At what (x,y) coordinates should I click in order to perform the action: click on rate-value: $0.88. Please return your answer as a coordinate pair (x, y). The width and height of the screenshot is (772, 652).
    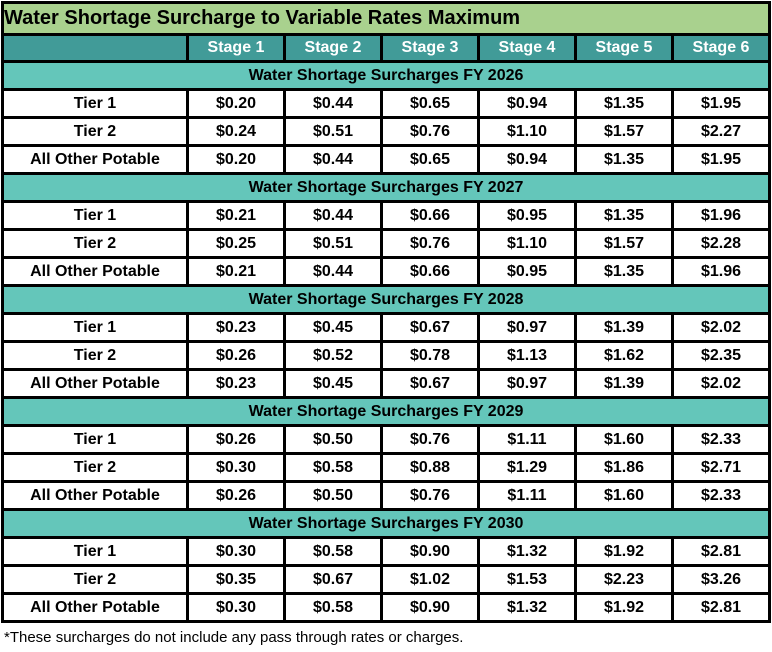
    Looking at the image, I should click on (430, 467).